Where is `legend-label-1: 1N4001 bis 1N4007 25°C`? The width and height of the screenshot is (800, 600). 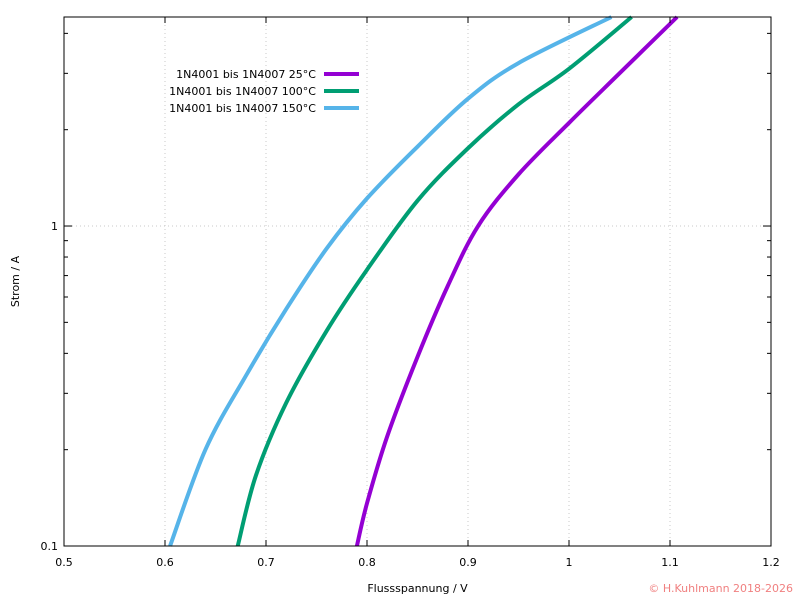
legend-label-1: 1N4001 bis 1N4007 25°C is located at coordinates (246, 74).